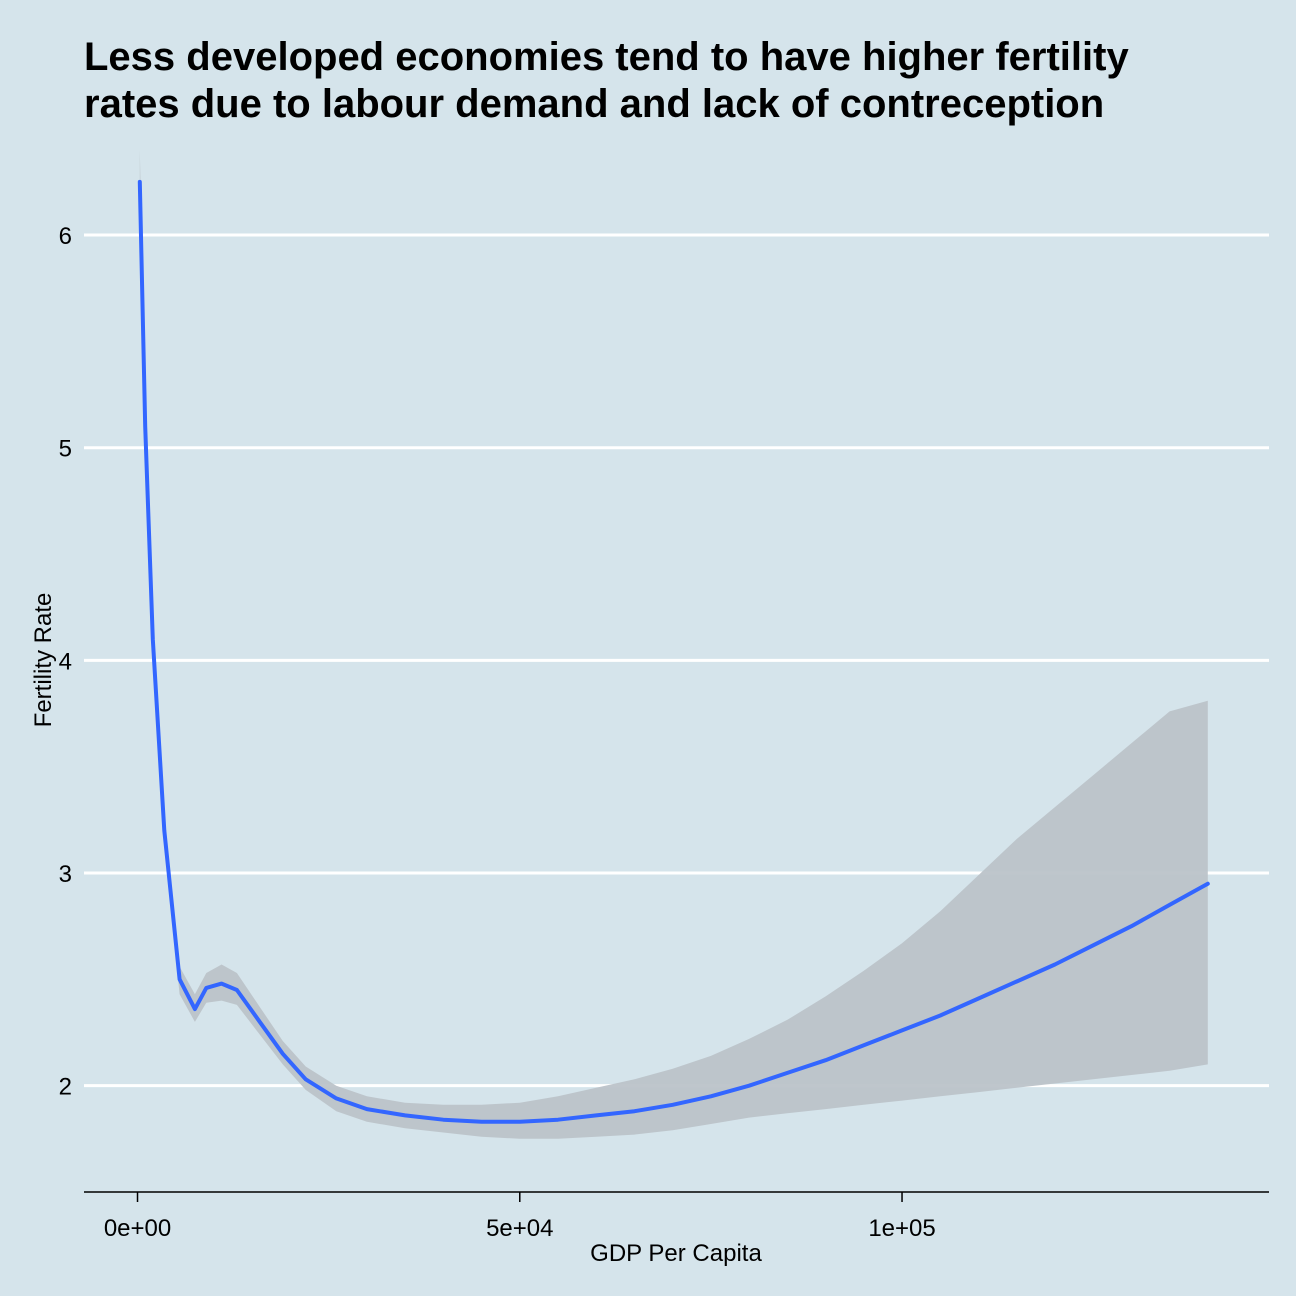 This screenshot has width=1296, height=1296. What do you see at coordinates (65, 661) in the screenshot?
I see `y-tick-label-4: 4` at bounding box center [65, 661].